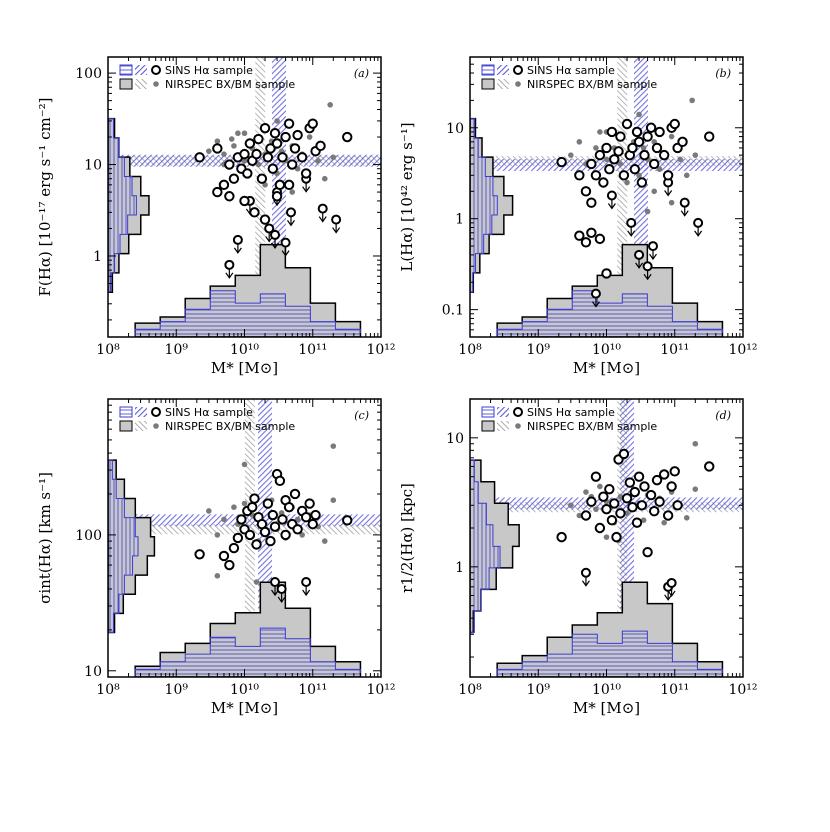  Describe the element at coordinates (518, 70) in the screenshot. I see `legend-sins-marker` at that location.